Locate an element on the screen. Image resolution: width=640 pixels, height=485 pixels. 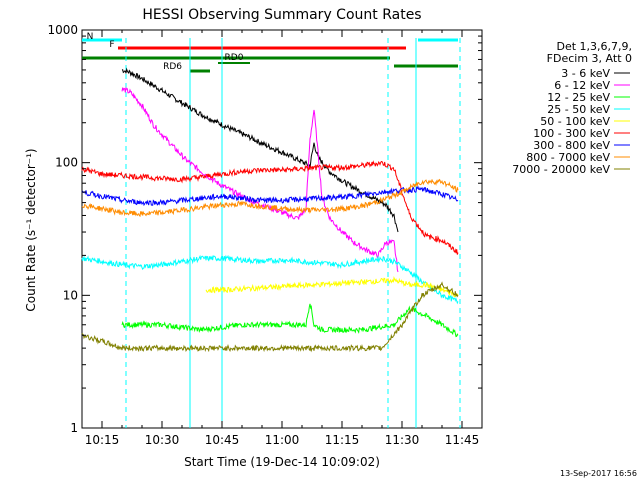
x-tick-label: 11:45 is located at coordinates (462, 440).